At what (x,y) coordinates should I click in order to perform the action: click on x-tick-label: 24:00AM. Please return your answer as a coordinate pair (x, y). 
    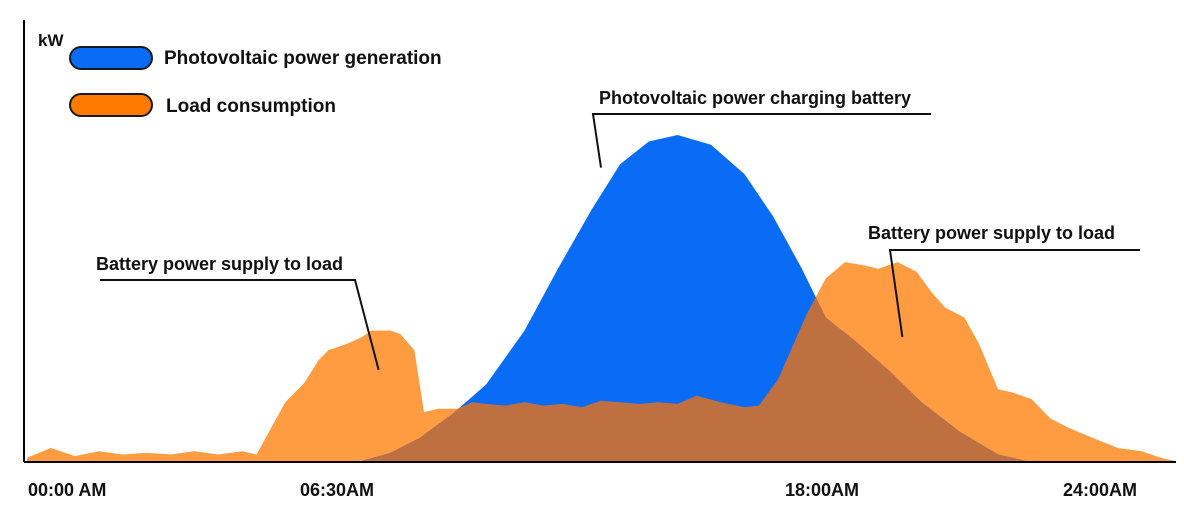
    Looking at the image, I should click on (1100, 490).